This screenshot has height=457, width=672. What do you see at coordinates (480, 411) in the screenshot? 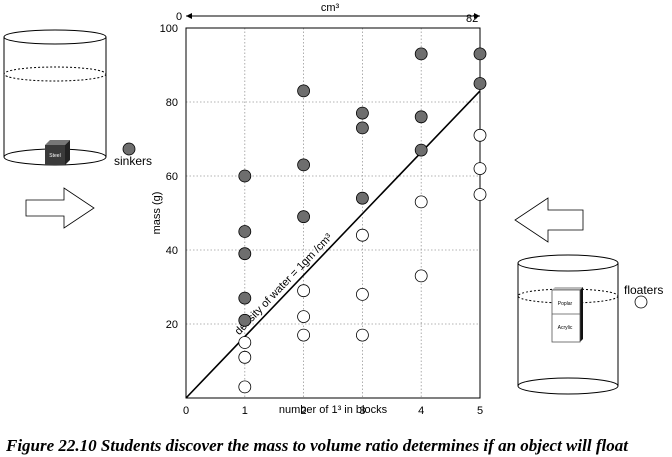
I see `x-tick-label: 5` at bounding box center [480, 411].